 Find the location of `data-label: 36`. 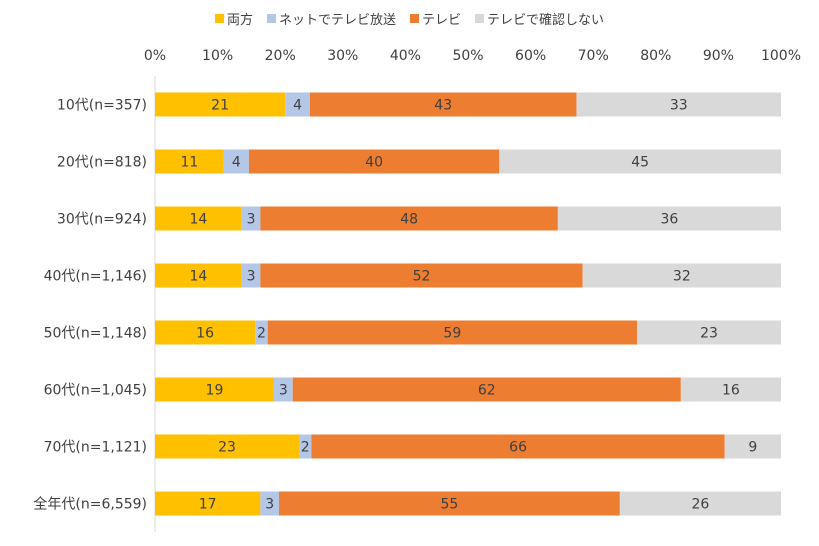

data-label: 36 is located at coordinates (670, 220).